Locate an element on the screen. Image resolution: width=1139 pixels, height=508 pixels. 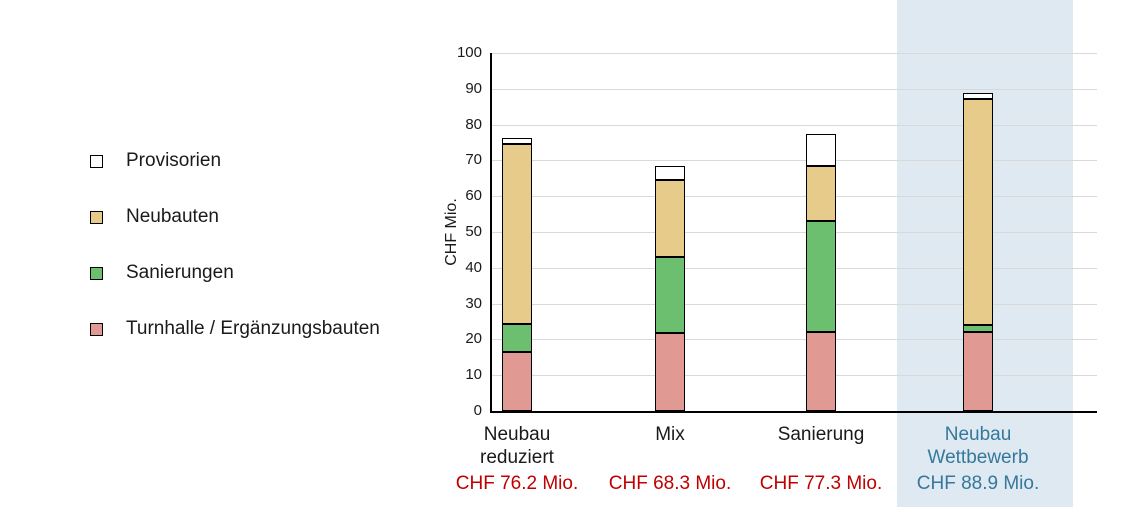
provisorien-swatch-icon is located at coordinates (96, 161).